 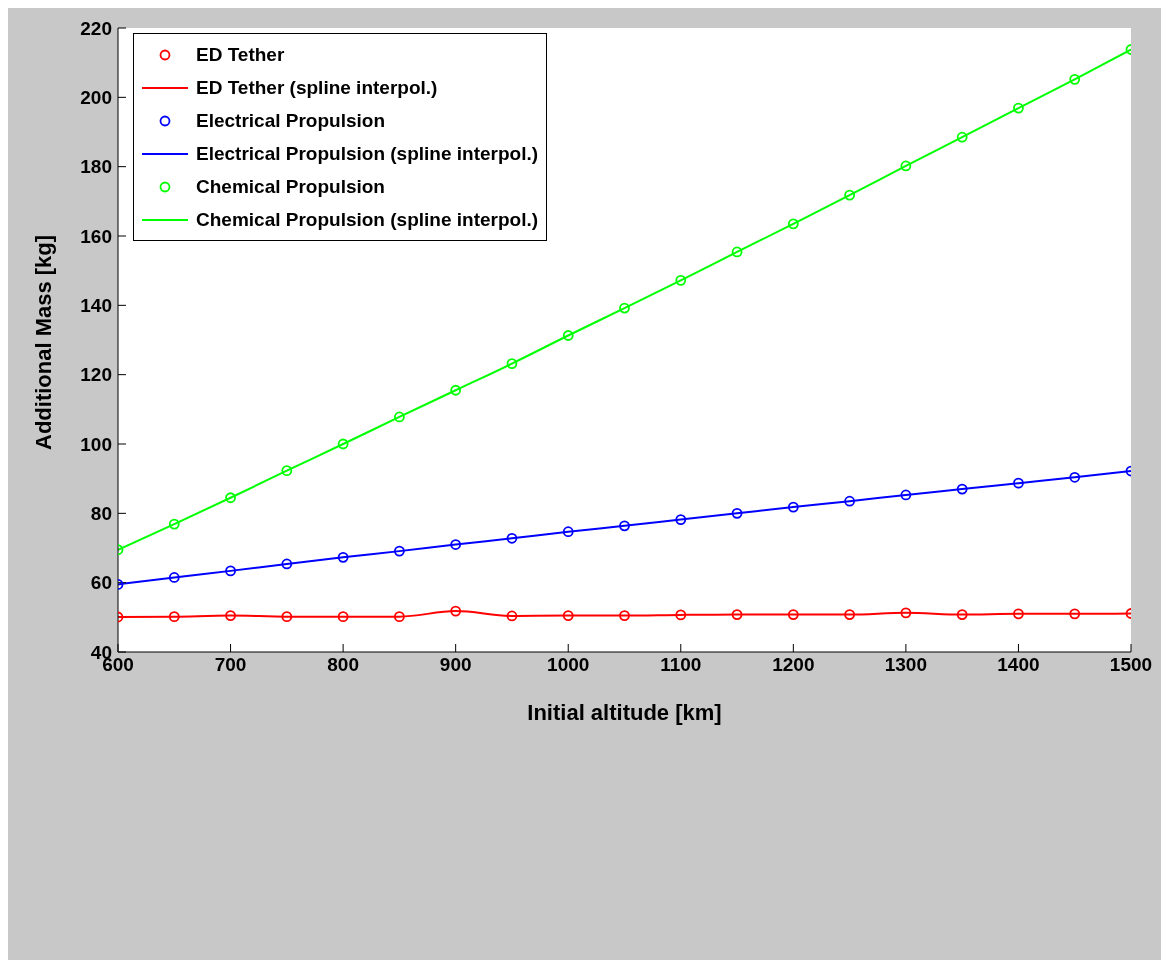 I want to click on legend-label: ED Tether, so click(x=240, y=54).